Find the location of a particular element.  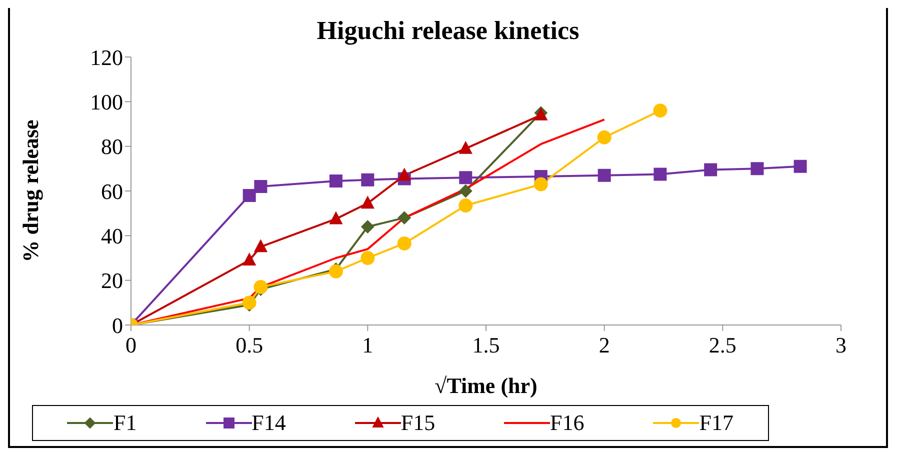

legend-label: F1 is located at coordinates (125, 423).